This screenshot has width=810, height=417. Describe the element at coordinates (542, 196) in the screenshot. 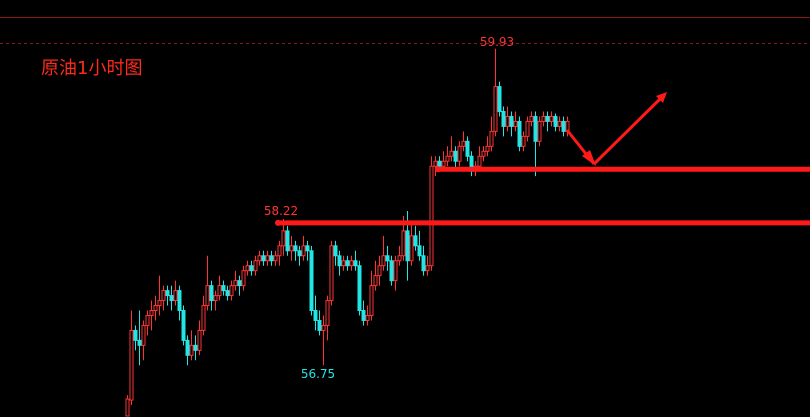

I see `support-lines` at that location.